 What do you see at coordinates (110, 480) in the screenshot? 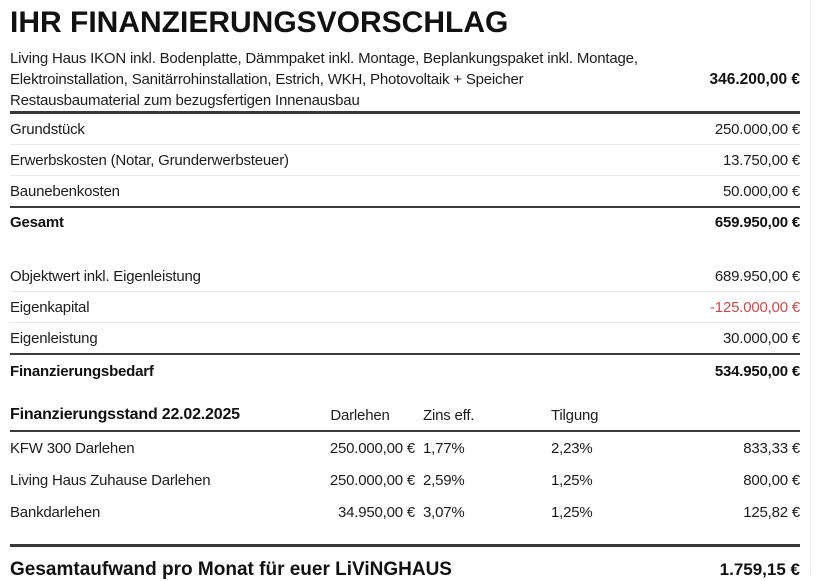
I see `loan-name: Living Haus Zuhause Darlehen` at bounding box center [110, 480].